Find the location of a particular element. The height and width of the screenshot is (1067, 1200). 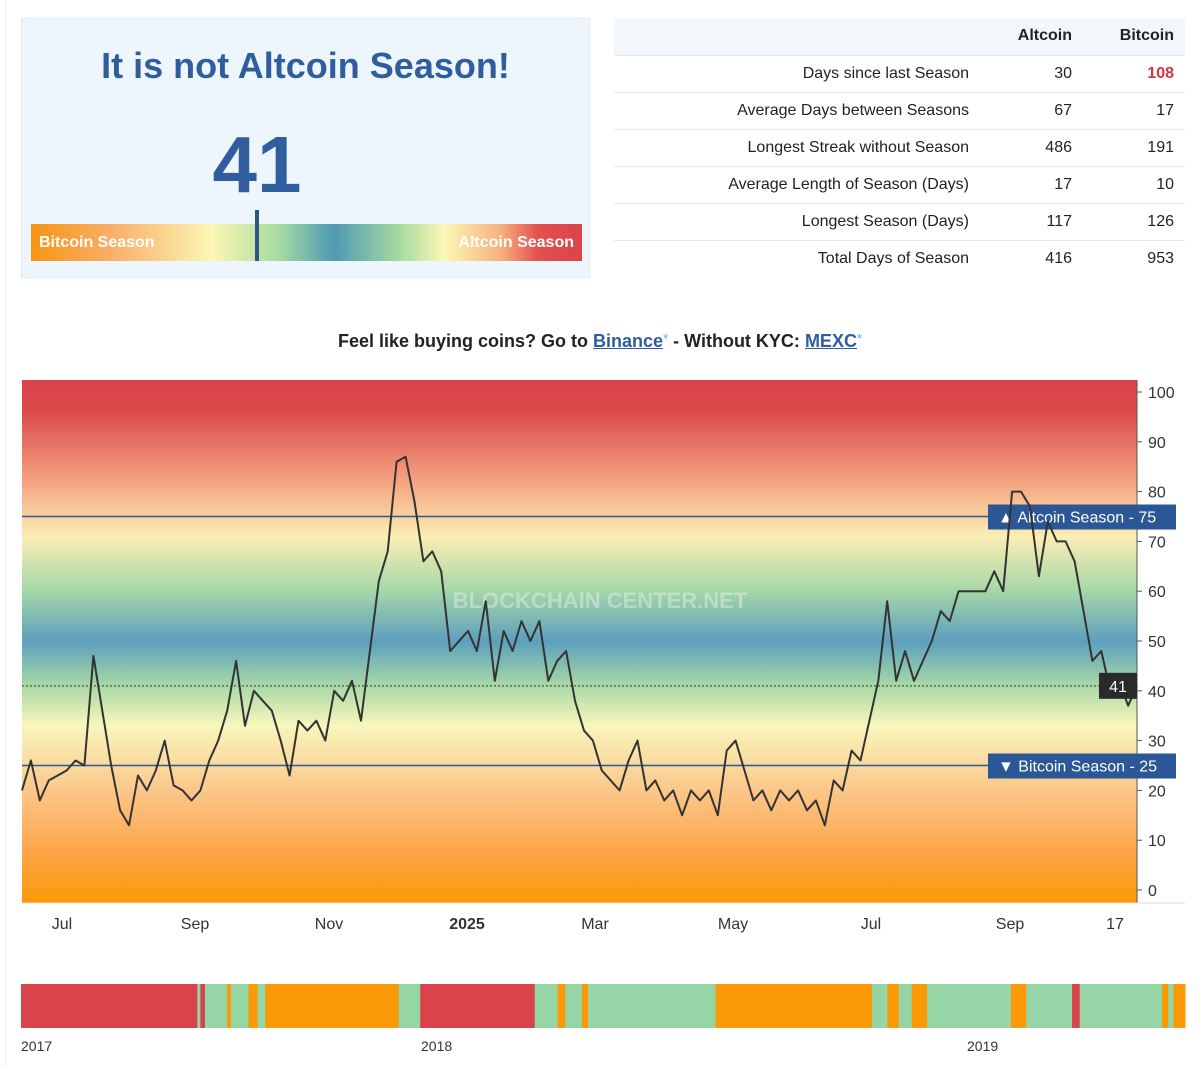

y-tick-label: 30 is located at coordinates (1157, 742).